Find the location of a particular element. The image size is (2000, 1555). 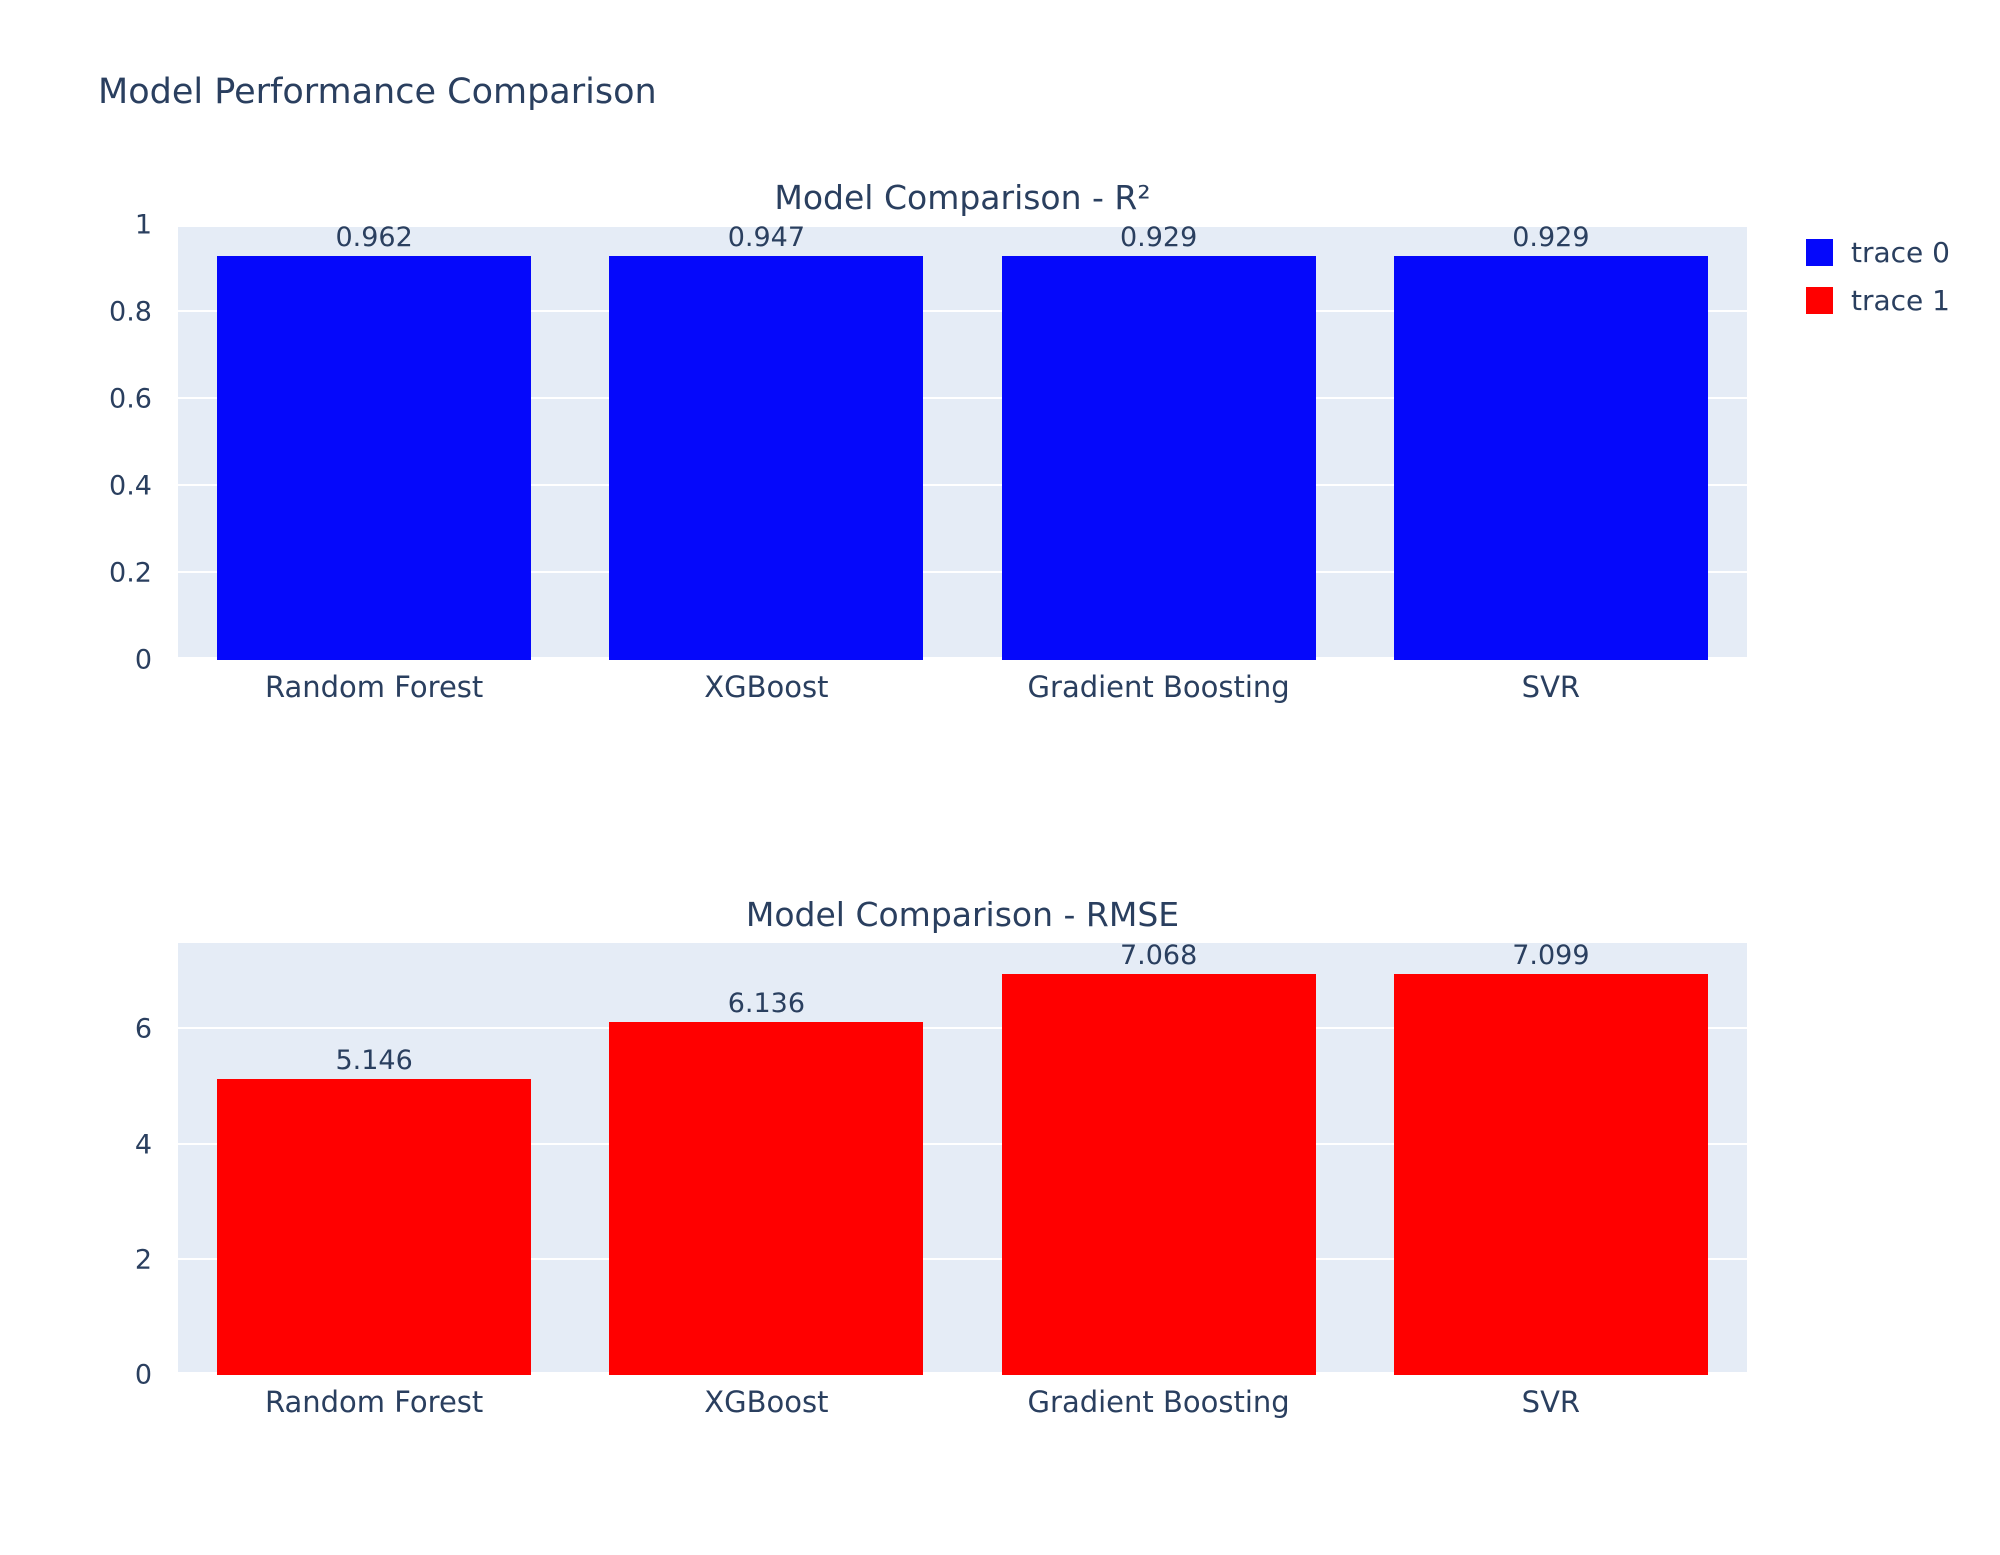

bar-value-label: 5.146 is located at coordinates (374, 1060).